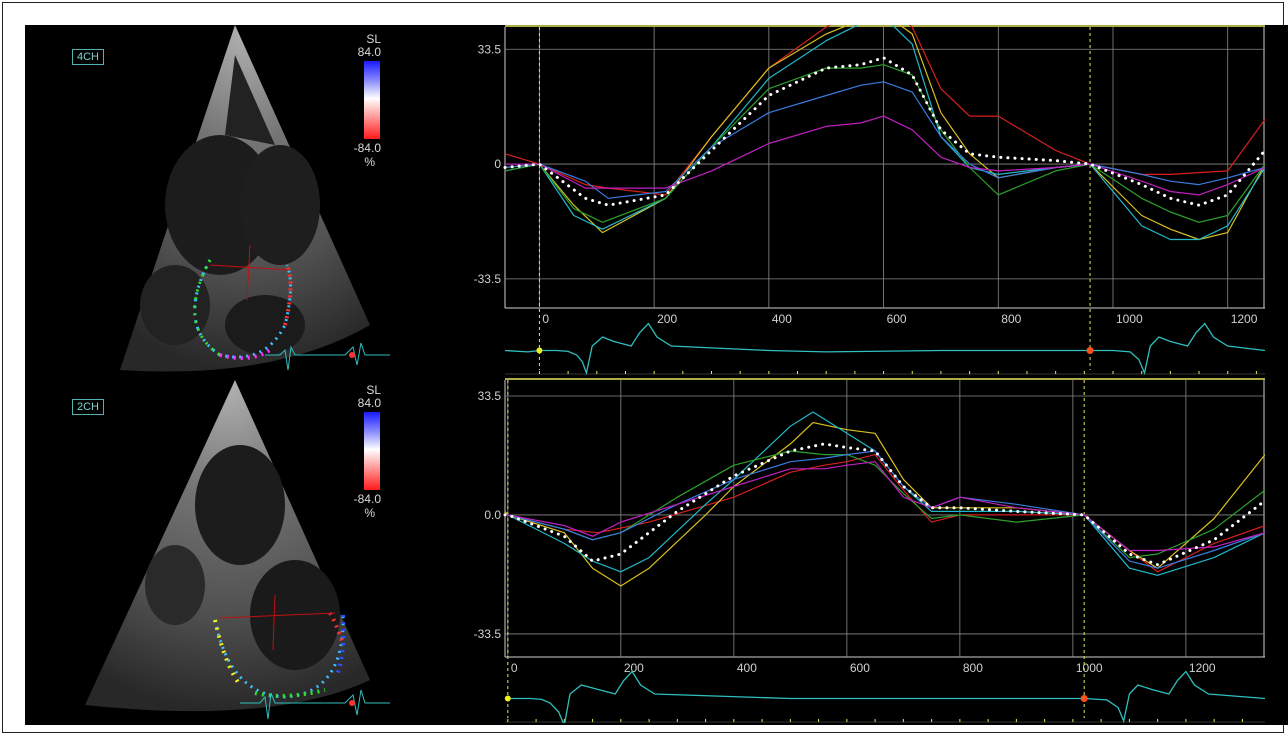 The width and height of the screenshot is (1288, 737). I want to click on sl-max-4ch: 84.0, so click(369, 52).